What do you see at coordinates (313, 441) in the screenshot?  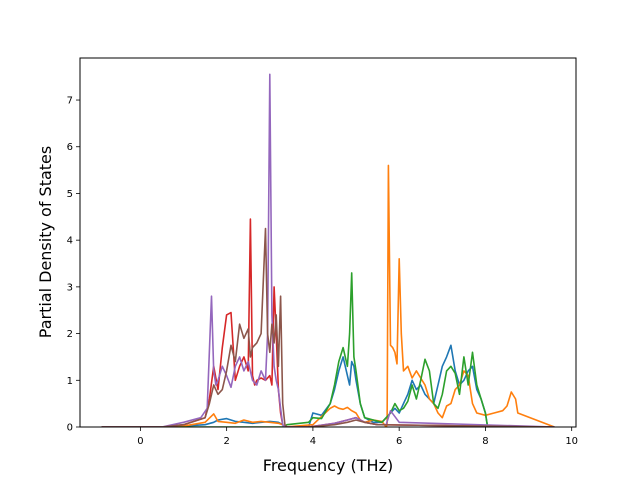 I see `x-tick-label: 4` at bounding box center [313, 441].